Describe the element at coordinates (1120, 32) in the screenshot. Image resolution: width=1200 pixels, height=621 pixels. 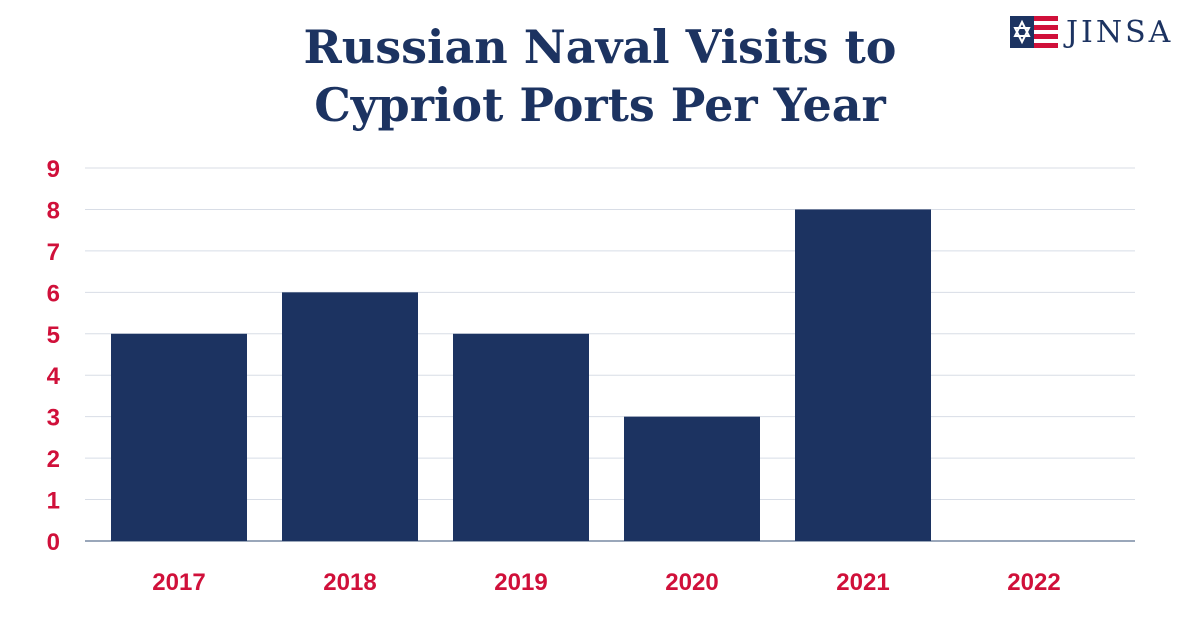
I see `logo-text: JINSA` at that location.